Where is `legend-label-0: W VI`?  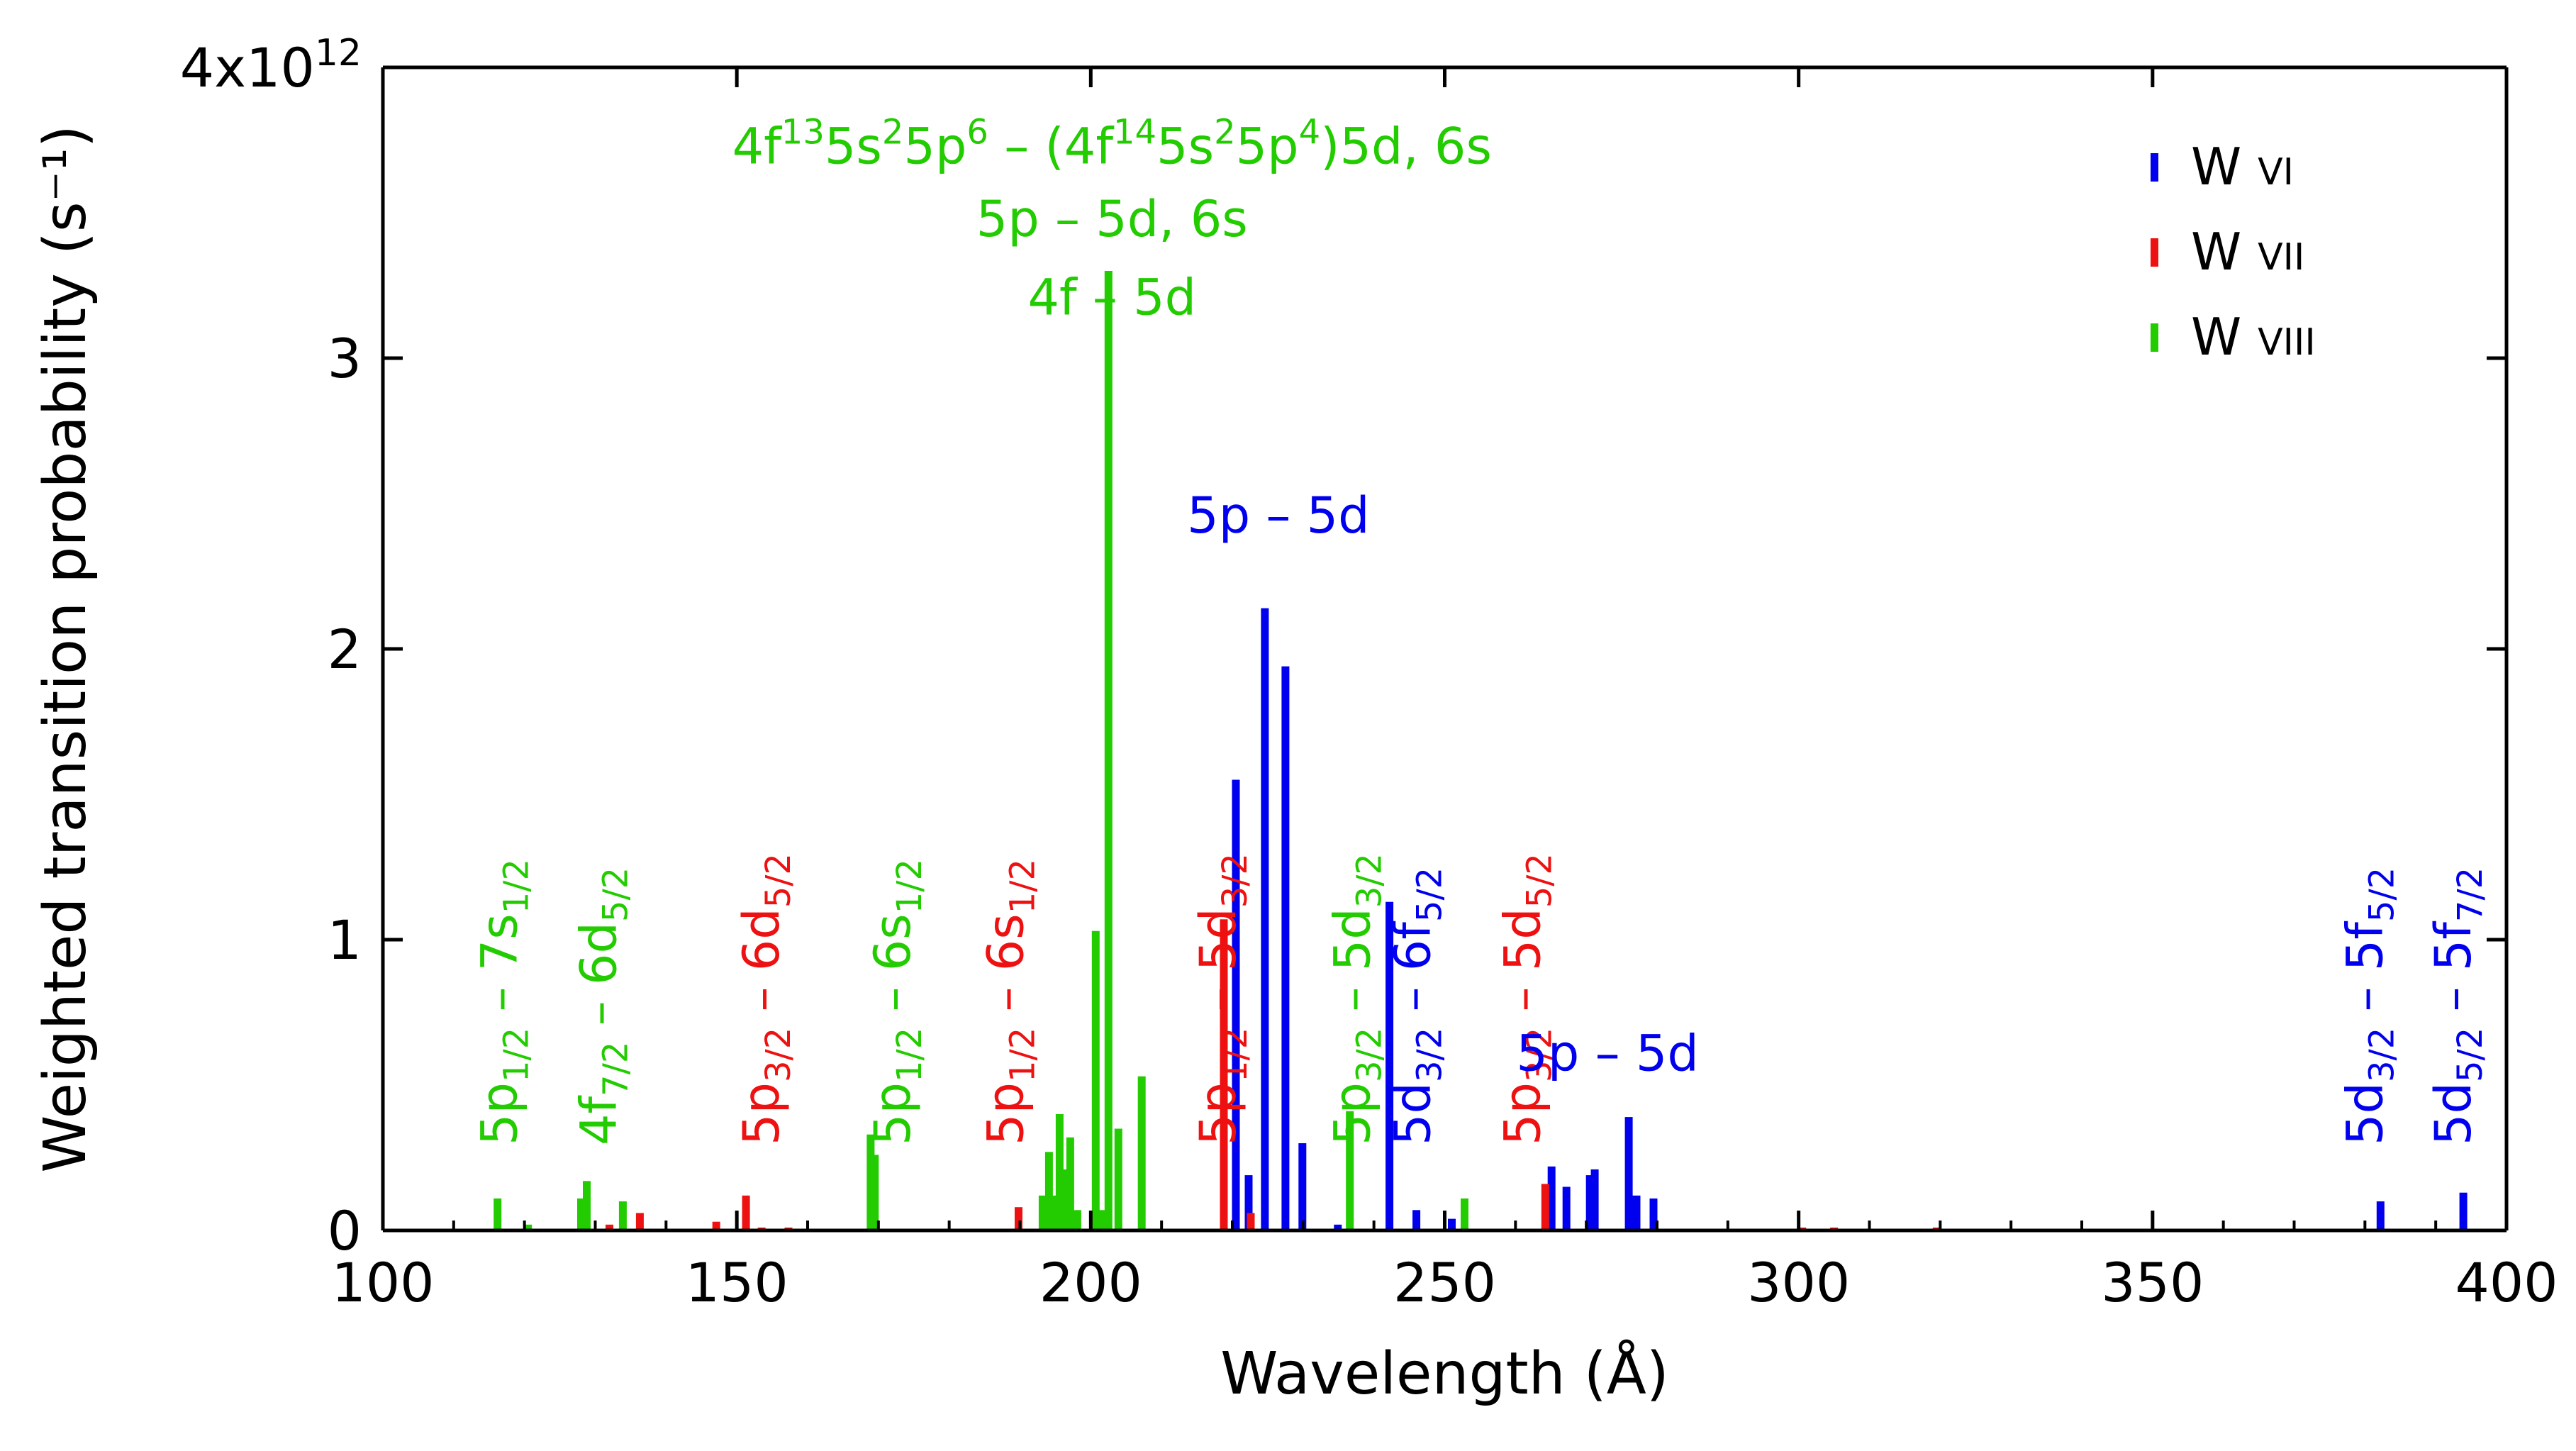
legend-label-0: W VI is located at coordinates (2242, 166).